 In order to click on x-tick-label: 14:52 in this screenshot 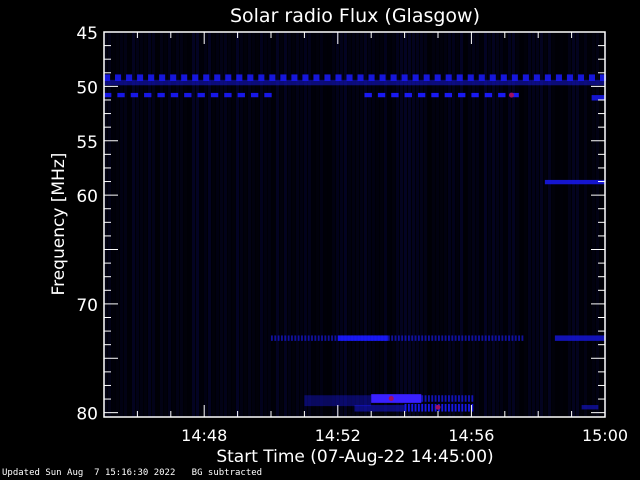, I will do `click(338, 435)`.